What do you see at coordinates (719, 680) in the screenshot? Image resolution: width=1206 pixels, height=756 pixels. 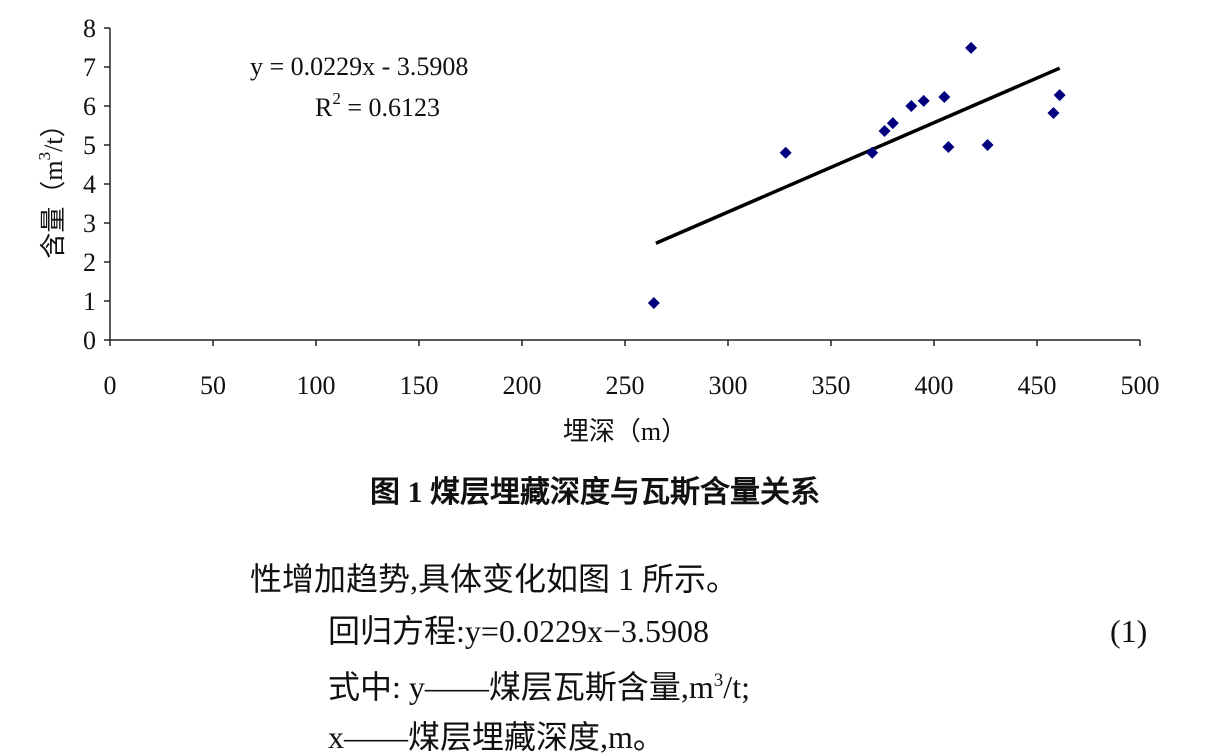 I see `sup: 3` at bounding box center [719, 680].